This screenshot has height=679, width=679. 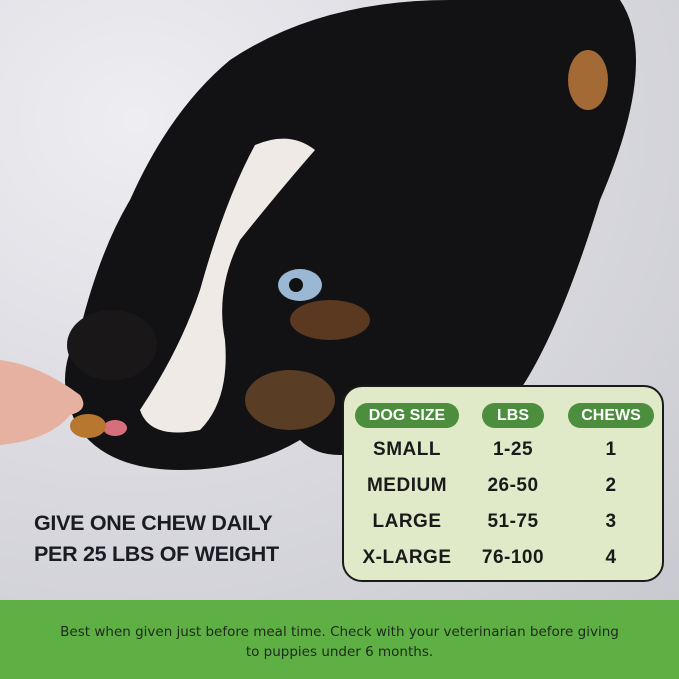 I want to click on header-dog-size: DOG SIZE, so click(x=407, y=415).